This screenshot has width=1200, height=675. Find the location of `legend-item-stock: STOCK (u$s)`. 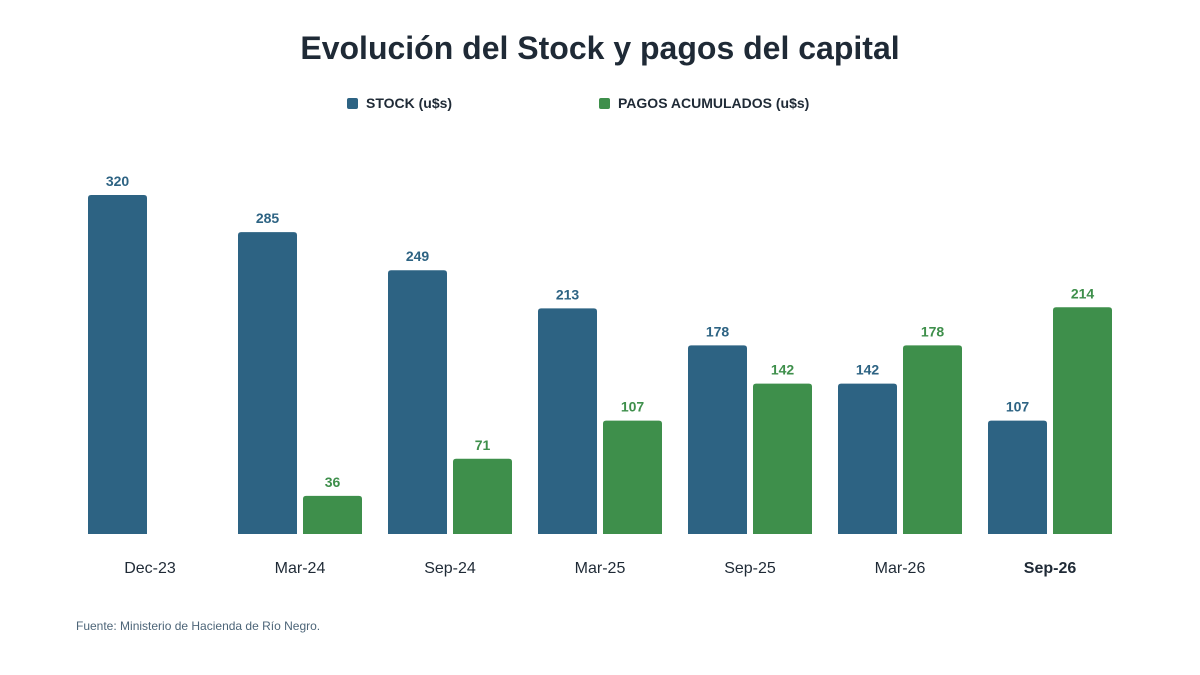

legend-item-stock: STOCK (u$s) is located at coordinates (399, 103).